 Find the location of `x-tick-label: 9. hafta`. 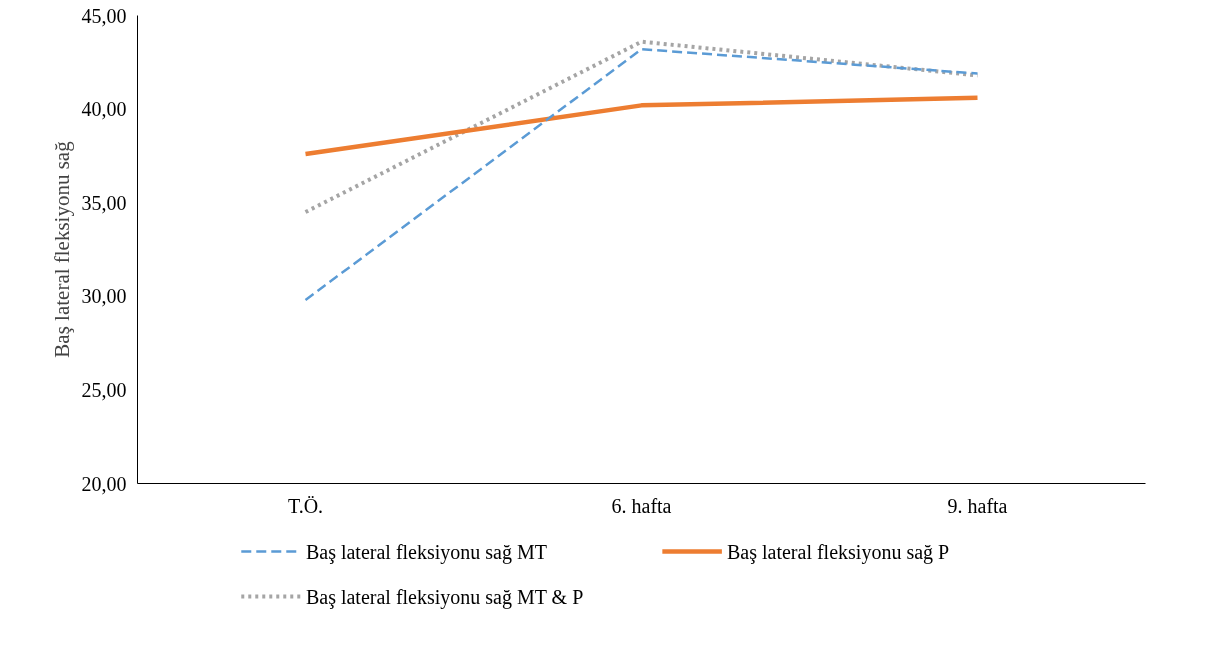

x-tick-label: 9. hafta is located at coordinates (977, 505).